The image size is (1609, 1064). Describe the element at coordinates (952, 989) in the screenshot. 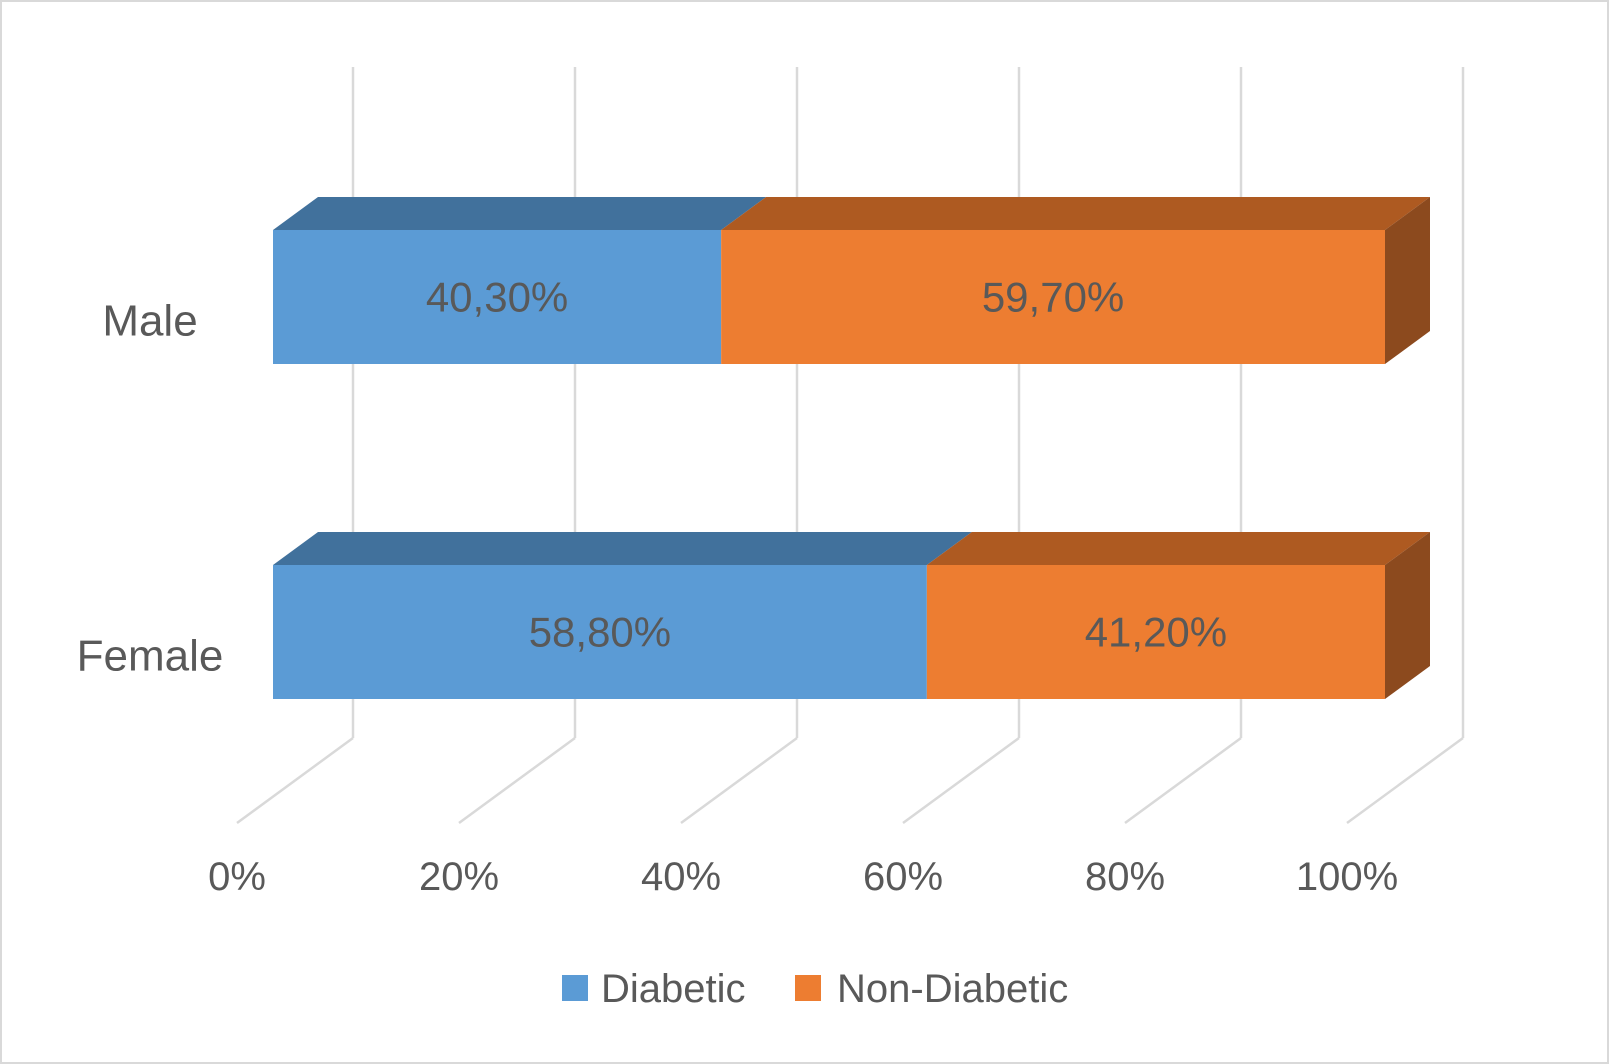

I see `legend-label: Non-Diabetic` at that location.